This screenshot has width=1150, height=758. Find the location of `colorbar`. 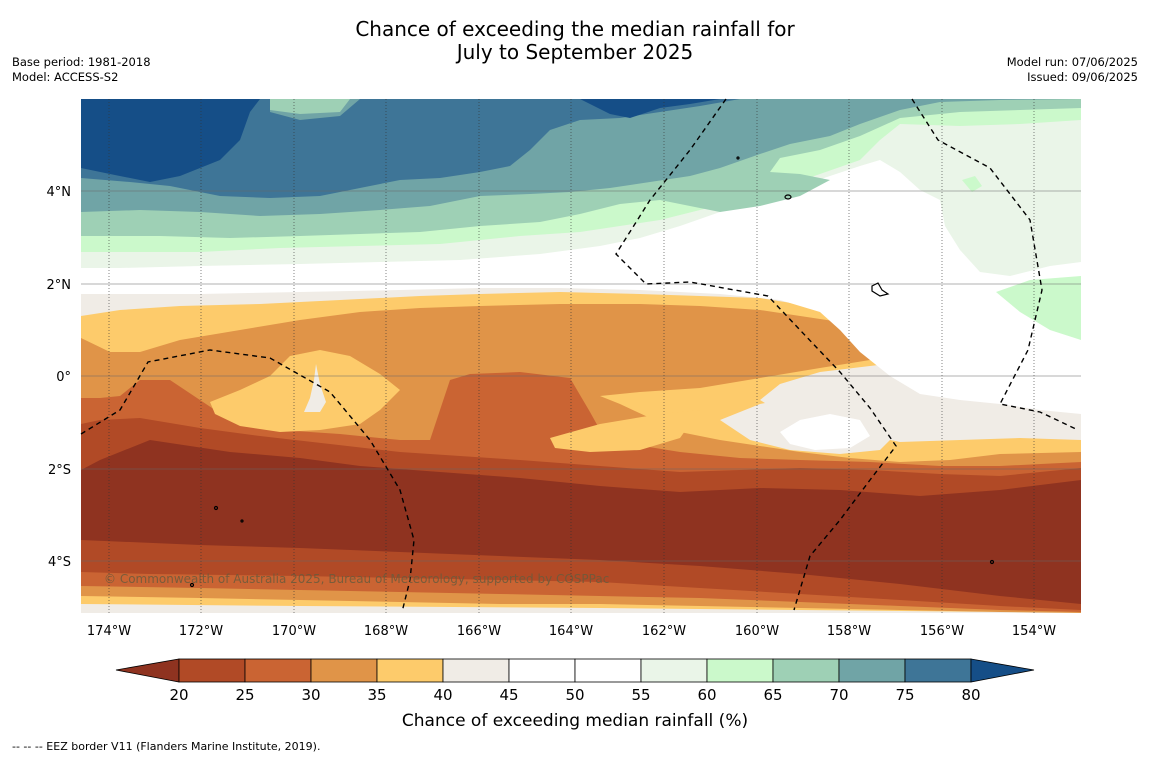

colorbar is located at coordinates (575, 670).